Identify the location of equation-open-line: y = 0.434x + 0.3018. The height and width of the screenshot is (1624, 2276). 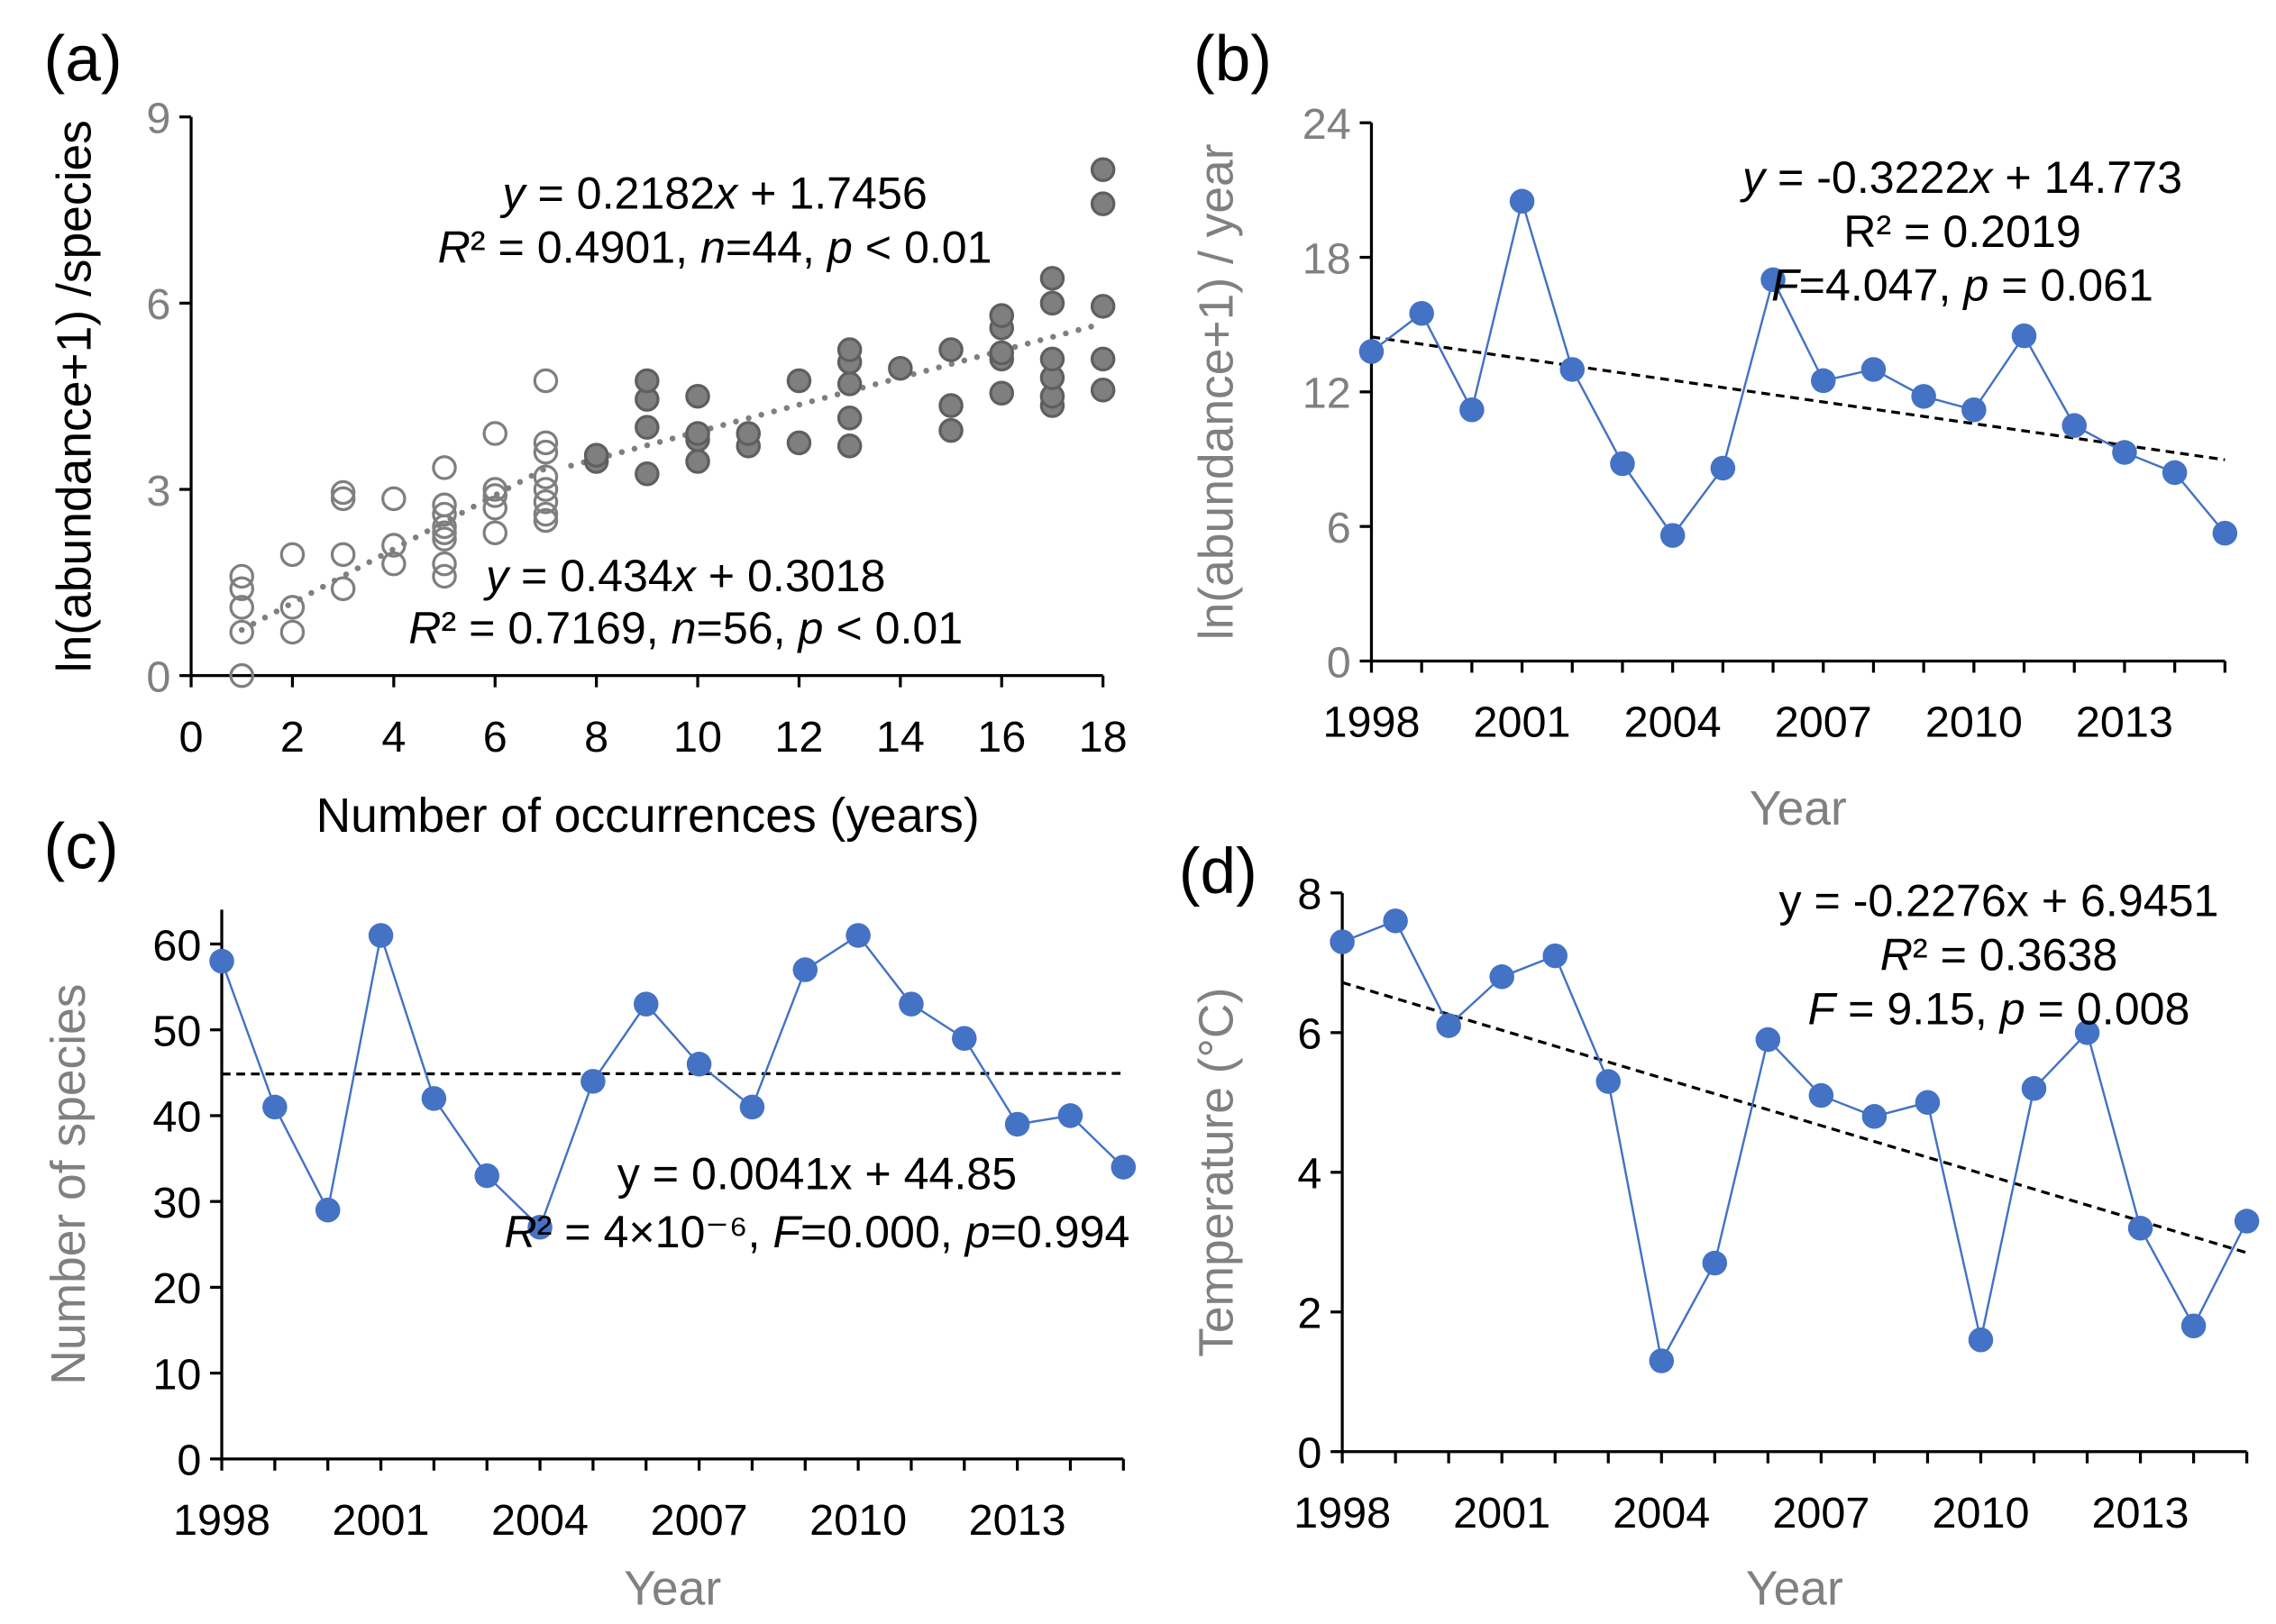
(684, 576).